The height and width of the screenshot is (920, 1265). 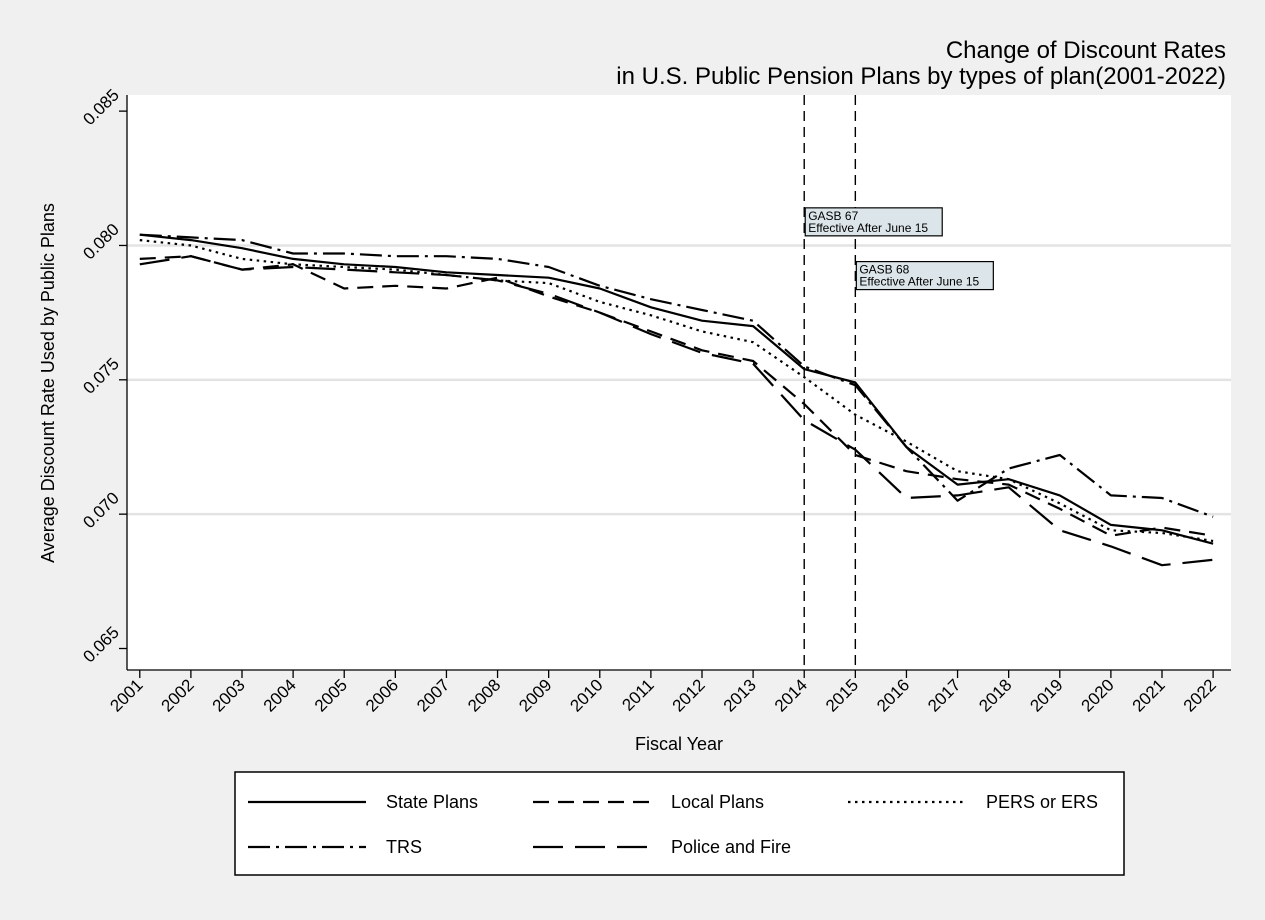 I want to click on legend-label: TRS, so click(x=404, y=847).